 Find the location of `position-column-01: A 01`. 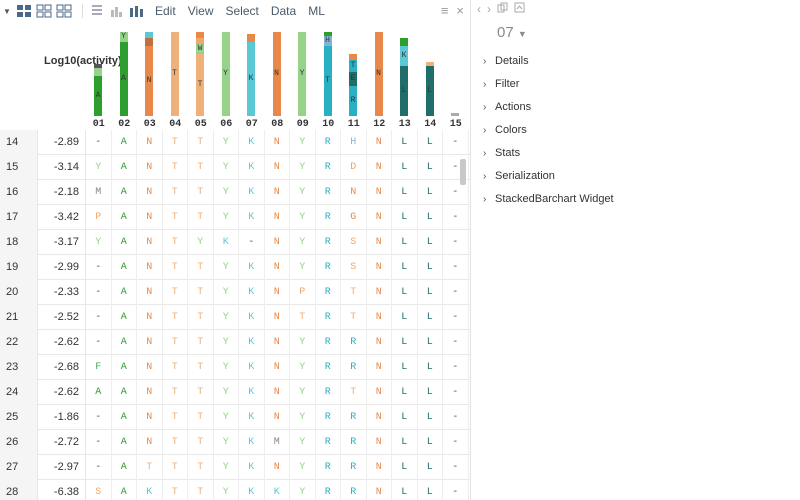

position-column-01: A 01 is located at coordinates (99, 76).